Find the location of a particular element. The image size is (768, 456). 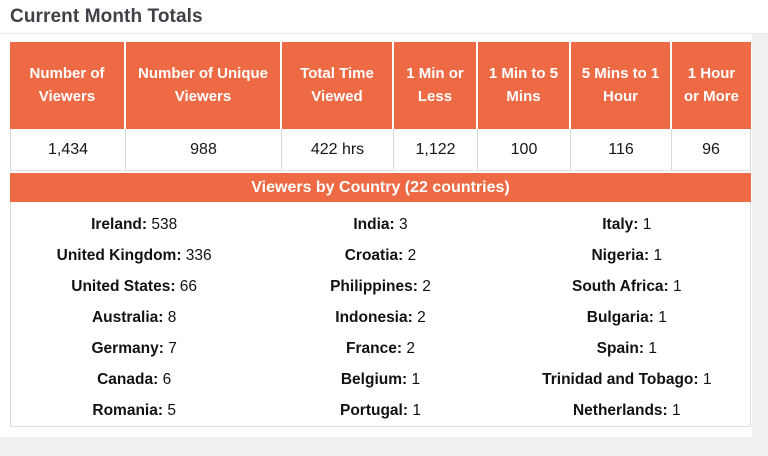

header-number-of-unique-viewers: Number of Unique Viewers is located at coordinates (204, 85).